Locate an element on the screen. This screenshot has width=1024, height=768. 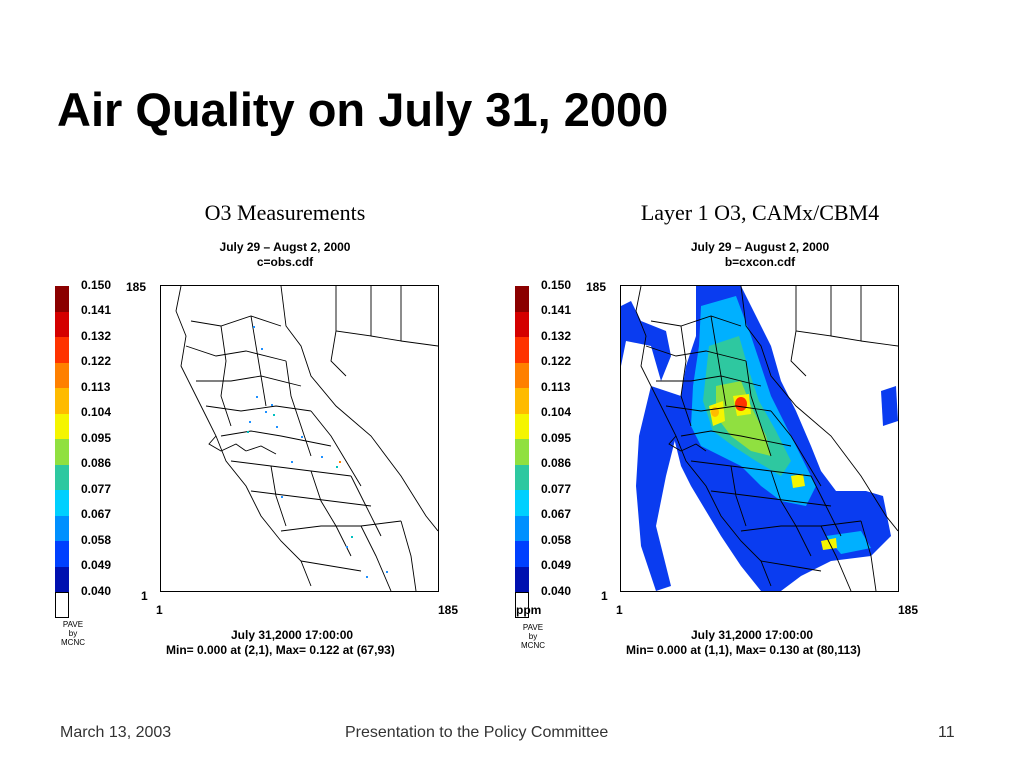
county-boundaries is located at coordinates (306, 438).